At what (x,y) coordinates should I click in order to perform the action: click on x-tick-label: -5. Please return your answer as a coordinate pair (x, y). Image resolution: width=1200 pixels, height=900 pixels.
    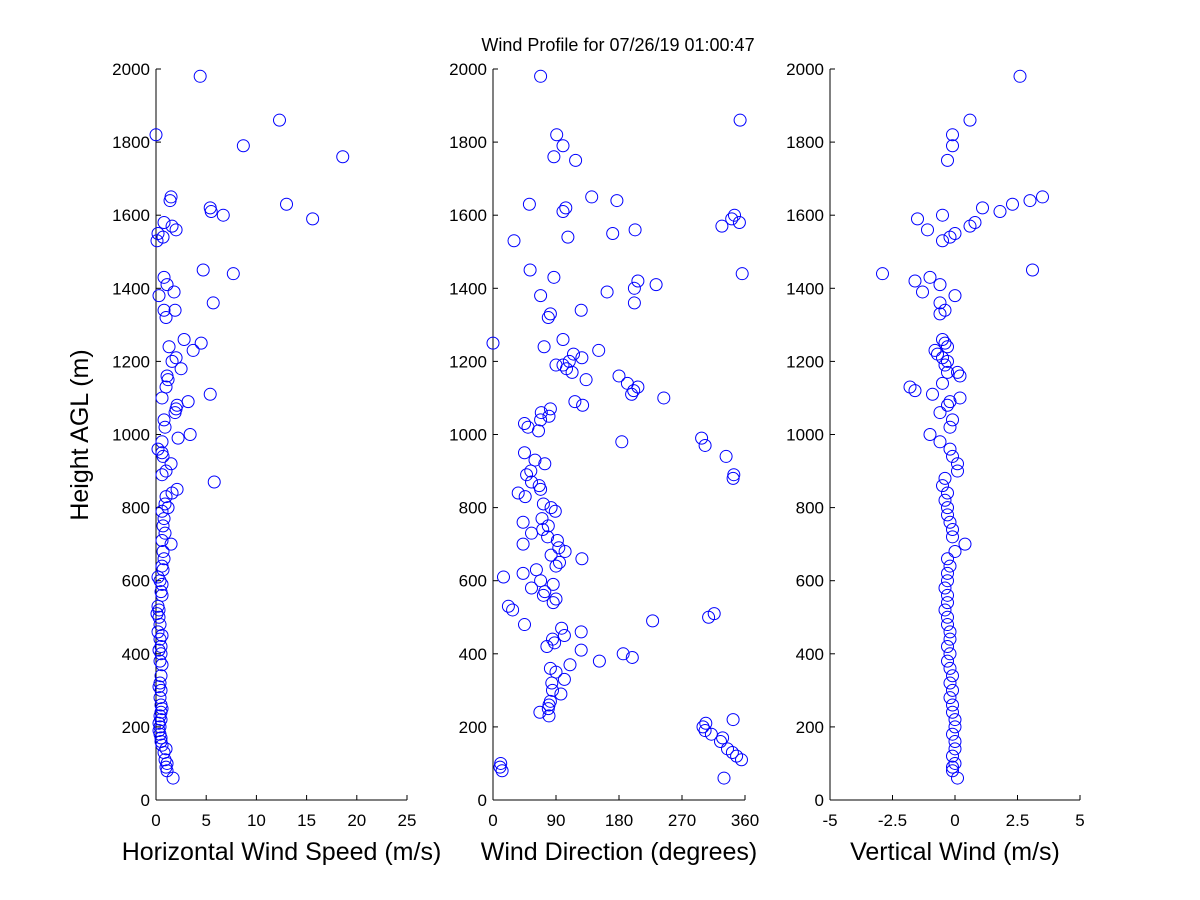
    Looking at the image, I should click on (829, 820).